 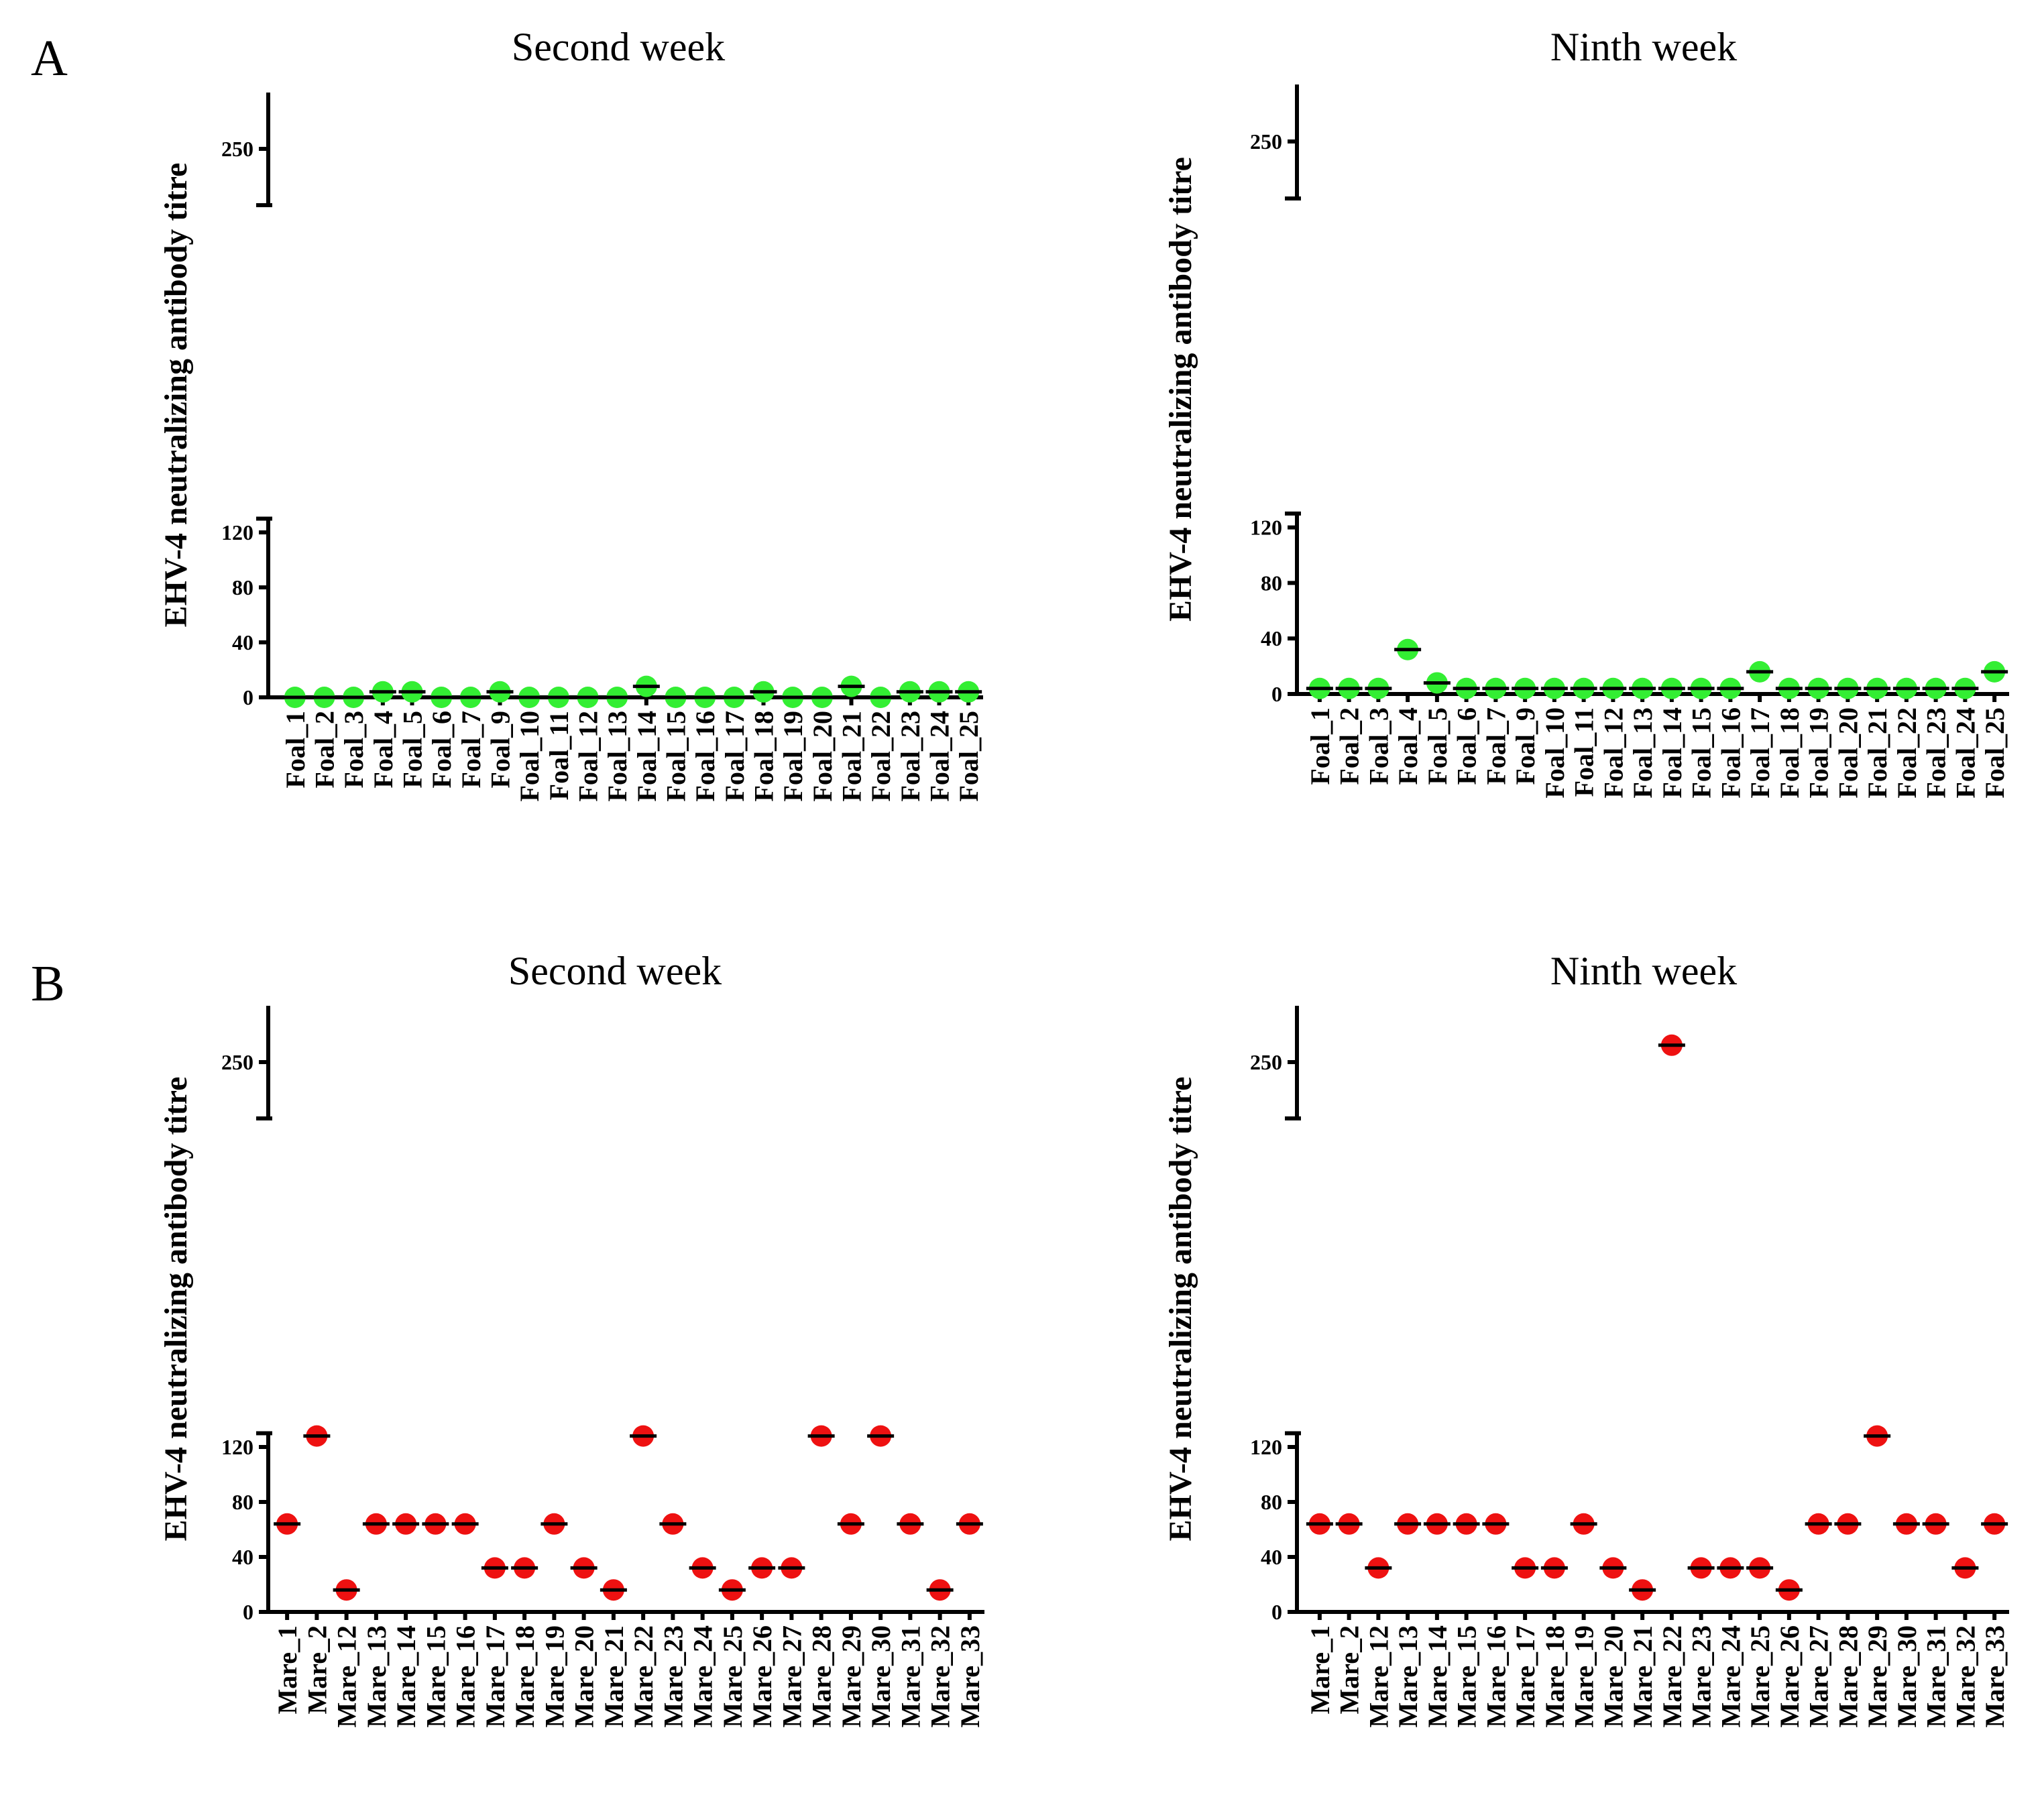 I want to click on x-tick-label: Mare_32, so click(x=940, y=1677).